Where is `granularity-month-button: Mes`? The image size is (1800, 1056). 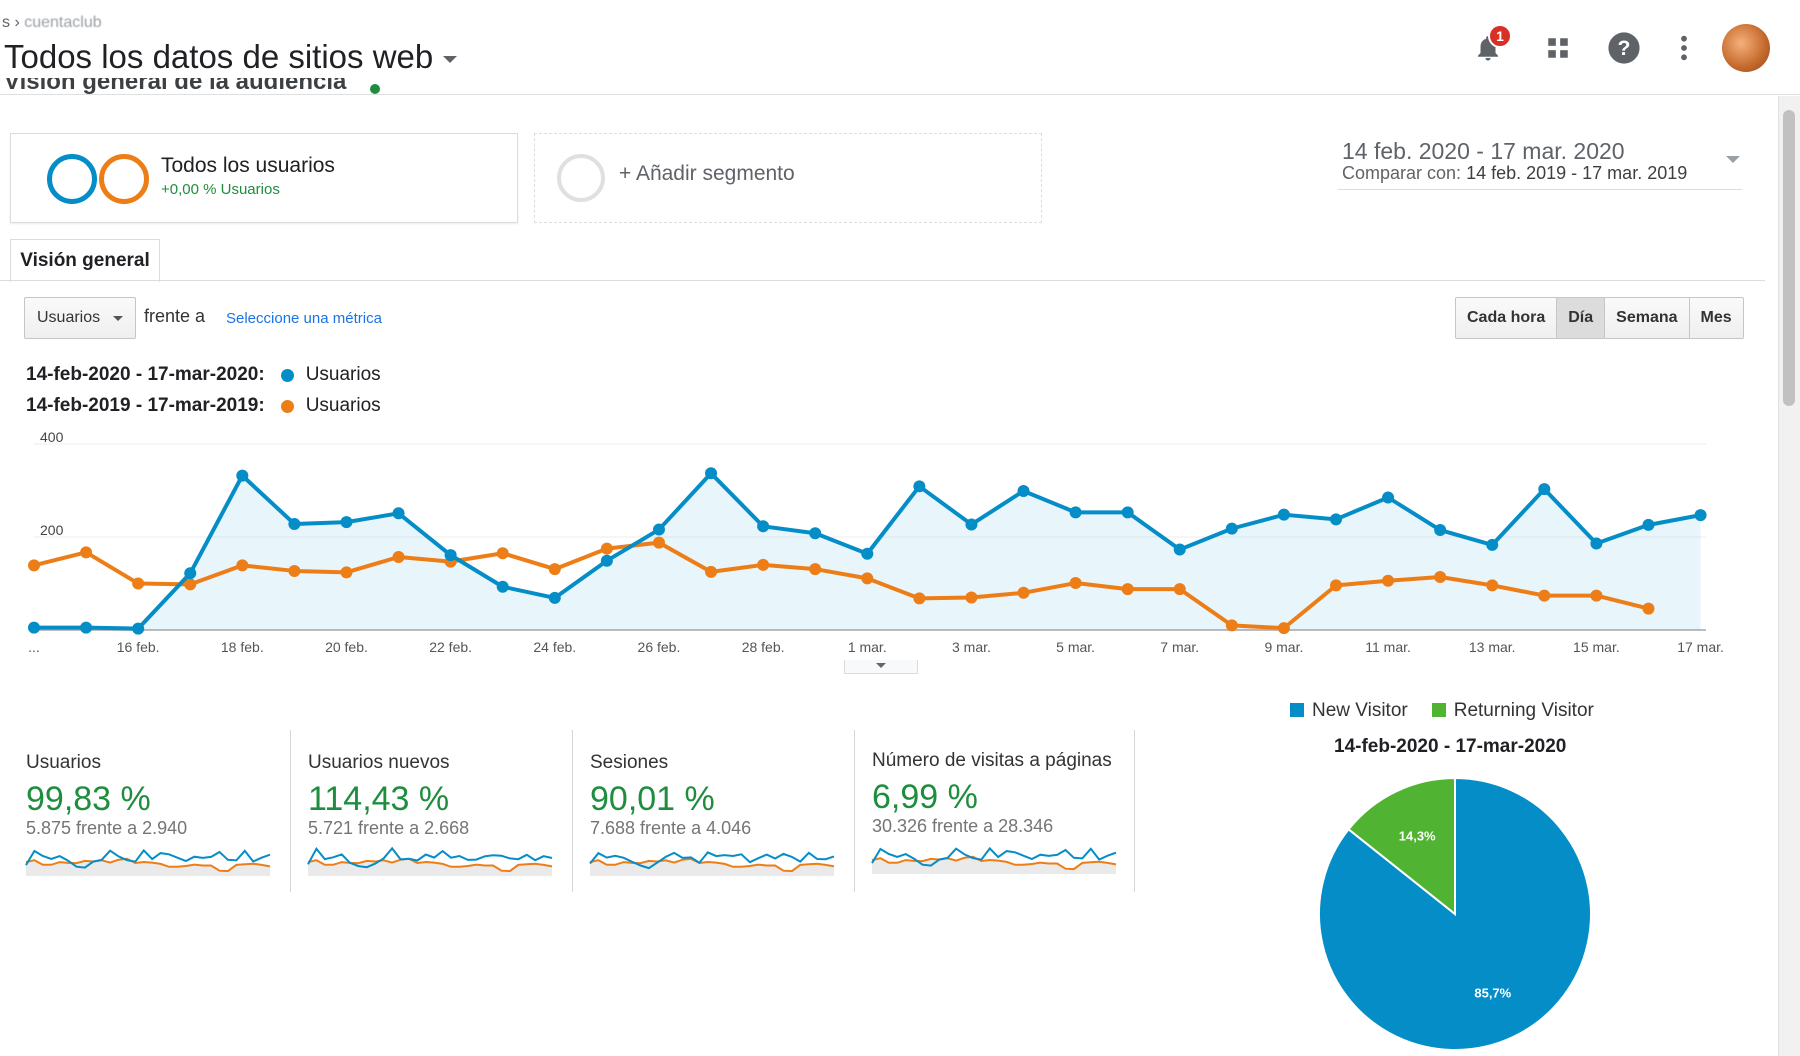
granularity-month-button: Mes is located at coordinates (1716, 318).